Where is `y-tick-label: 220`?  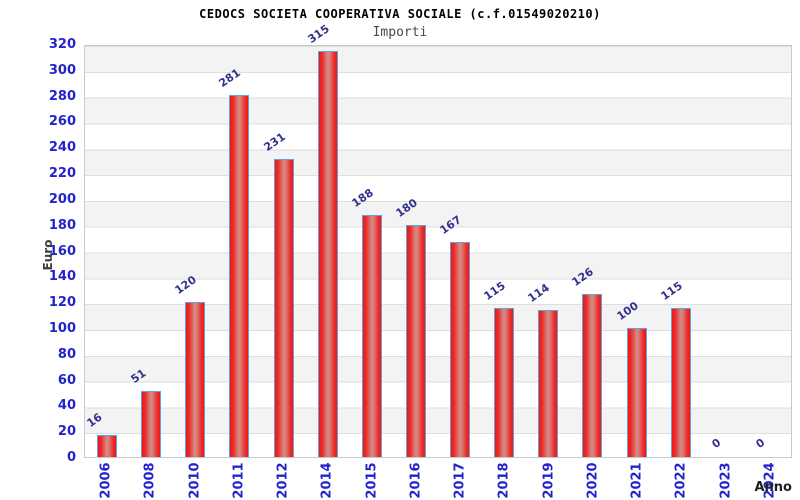
y-tick-label: 220 is located at coordinates (62, 174).